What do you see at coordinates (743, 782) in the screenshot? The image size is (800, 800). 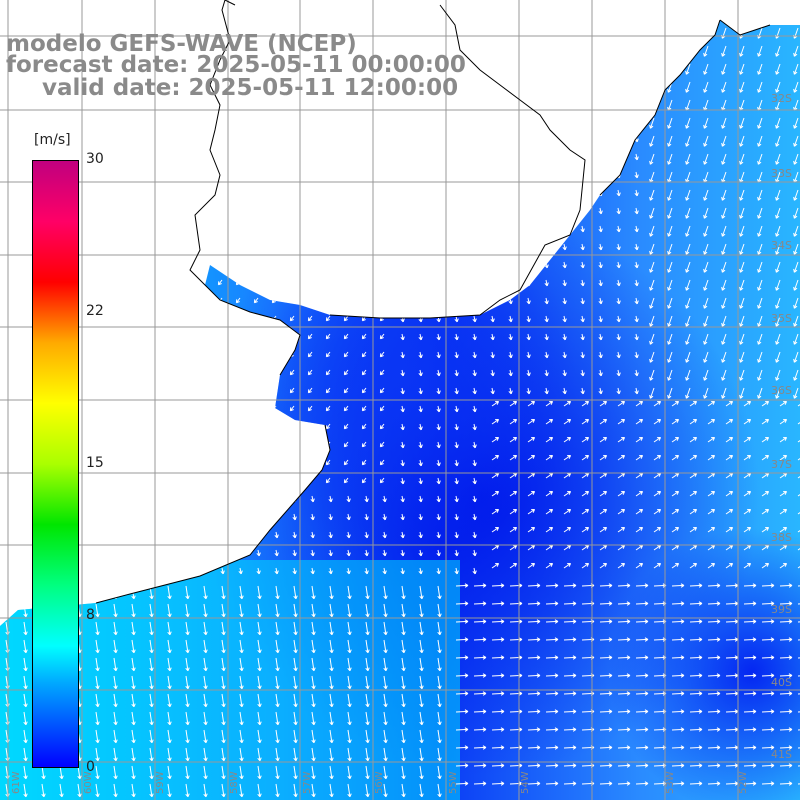 I see `lon-label: 52W` at bounding box center [743, 782].